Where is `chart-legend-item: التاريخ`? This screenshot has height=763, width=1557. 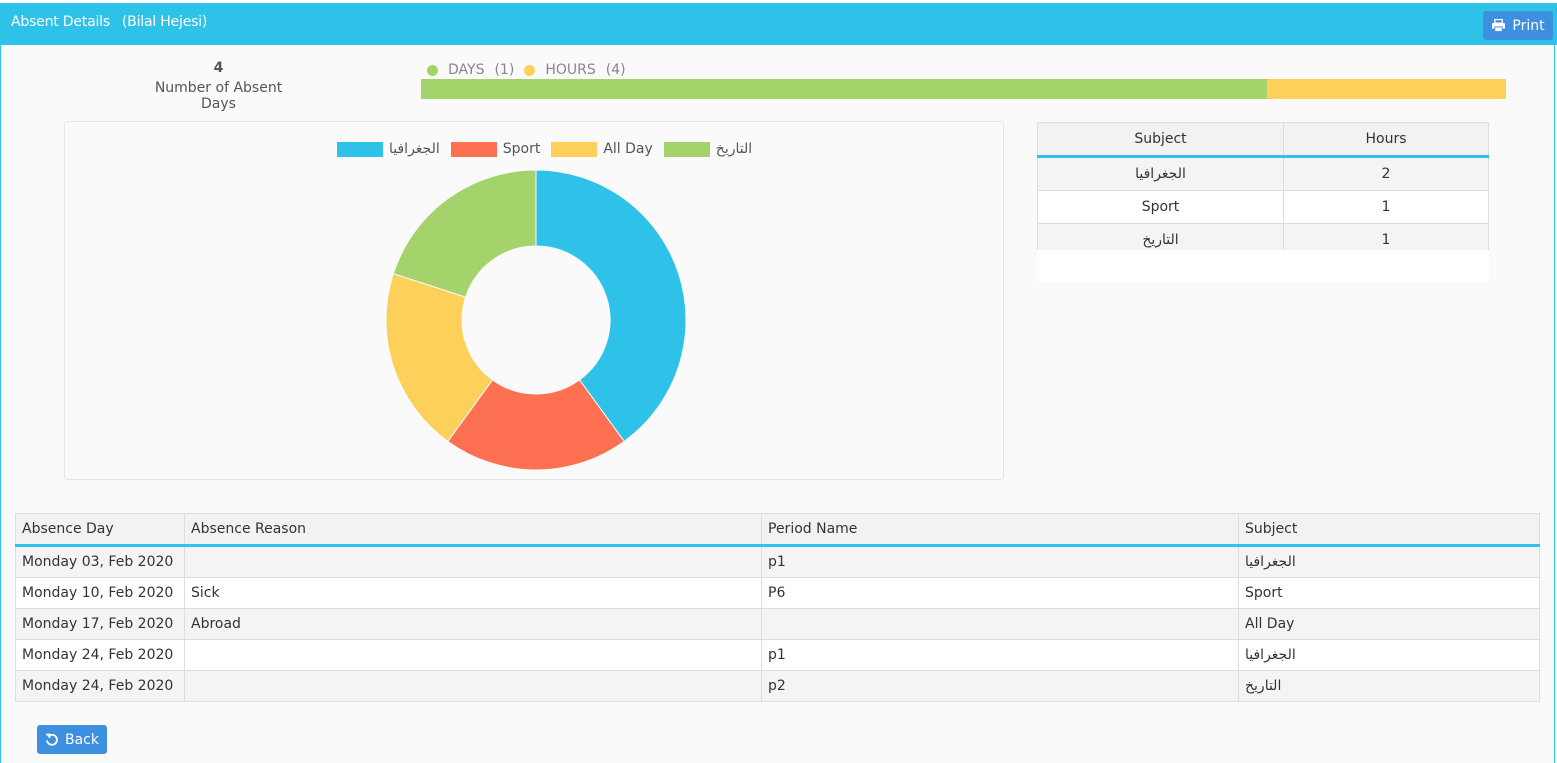 chart-legend-item: التاريخ is located at coordinates (708, 149).